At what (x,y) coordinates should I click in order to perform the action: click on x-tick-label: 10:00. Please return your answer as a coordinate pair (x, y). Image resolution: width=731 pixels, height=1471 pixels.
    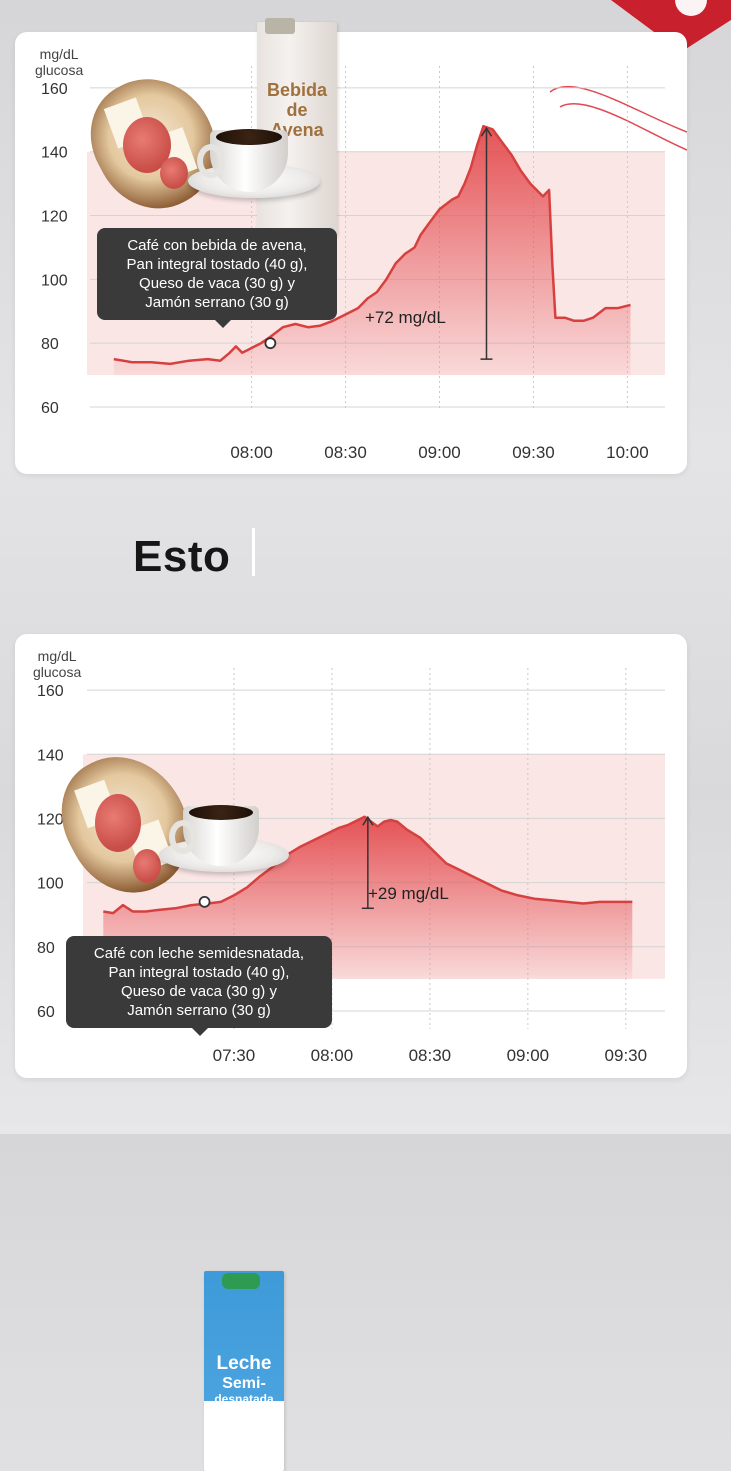
    Looking at the image, I should click on (627, 452).